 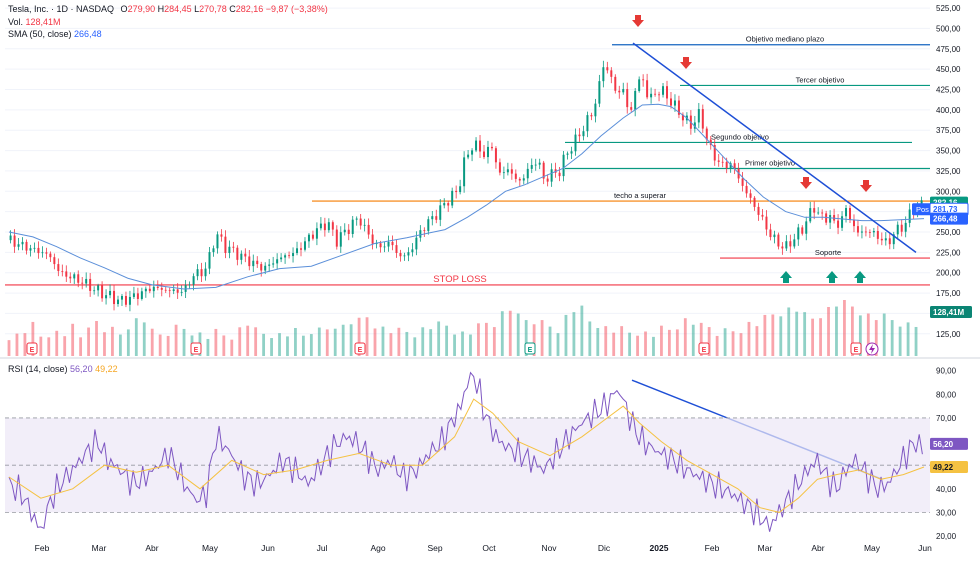 I want to click on level-label: Segundo objetivo, so click(x=740, y=136).